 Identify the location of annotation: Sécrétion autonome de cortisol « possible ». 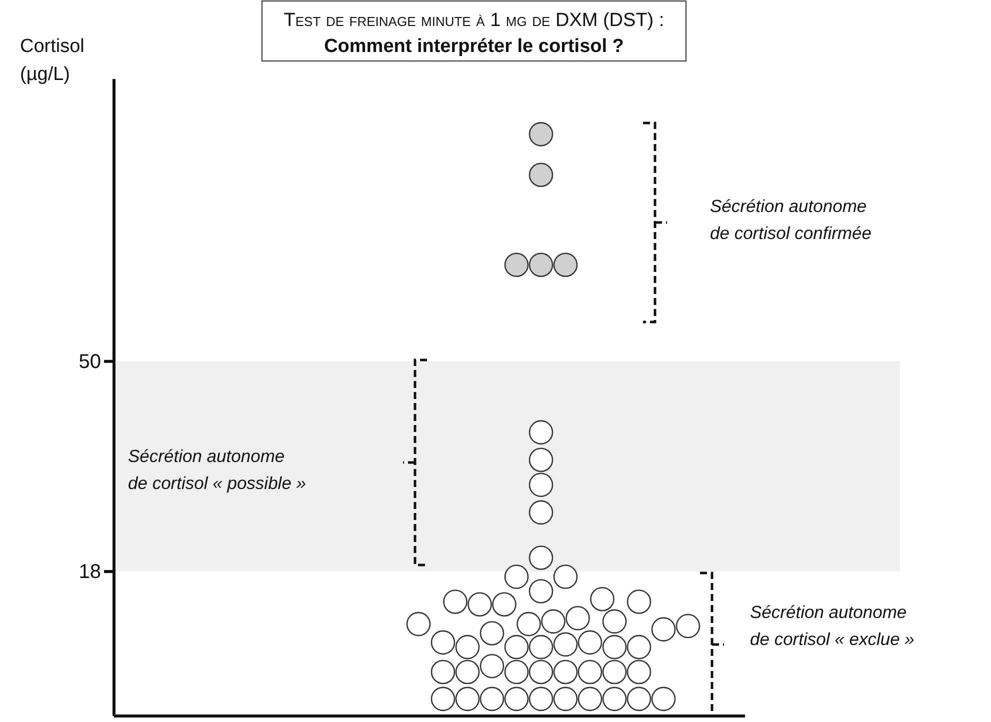
(217, 469).